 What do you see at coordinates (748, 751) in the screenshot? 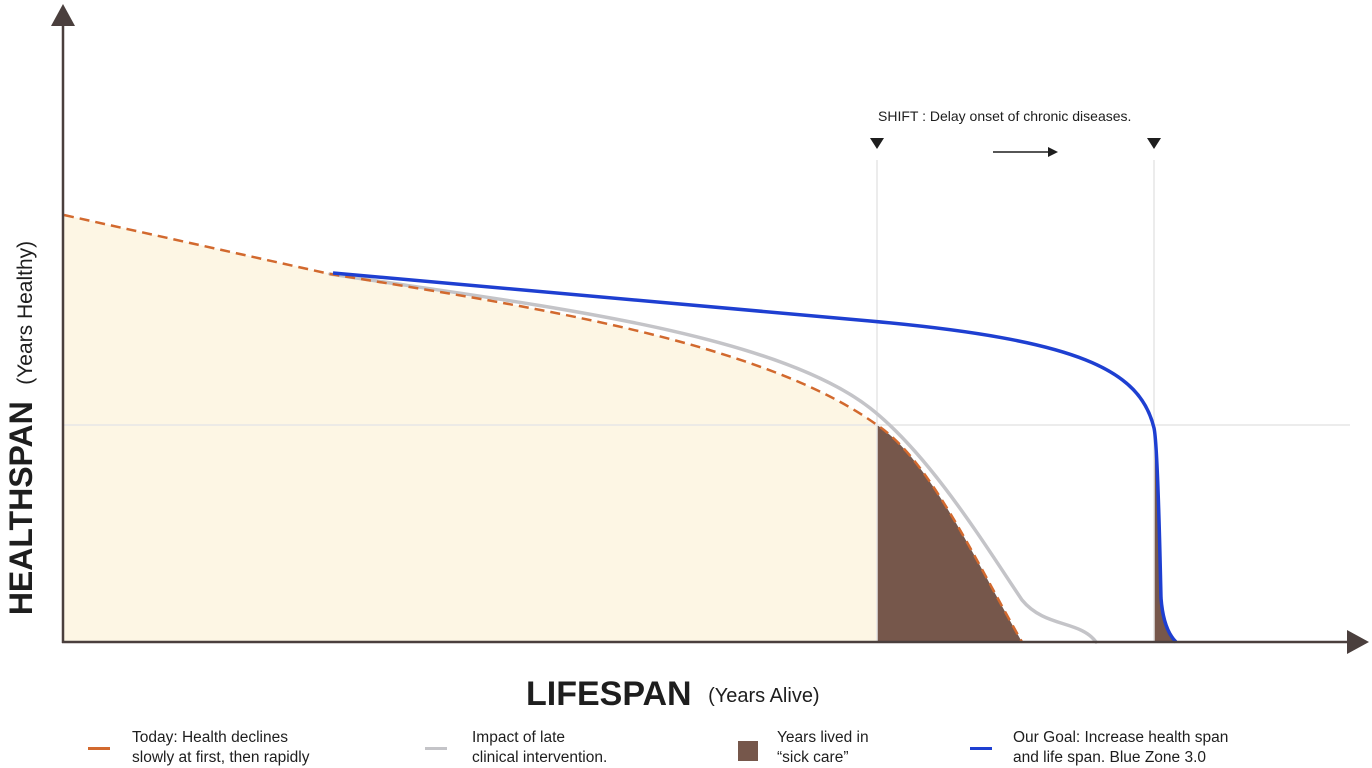
I see `legend-swatch-sick-care` at bounding box center [748, 751].